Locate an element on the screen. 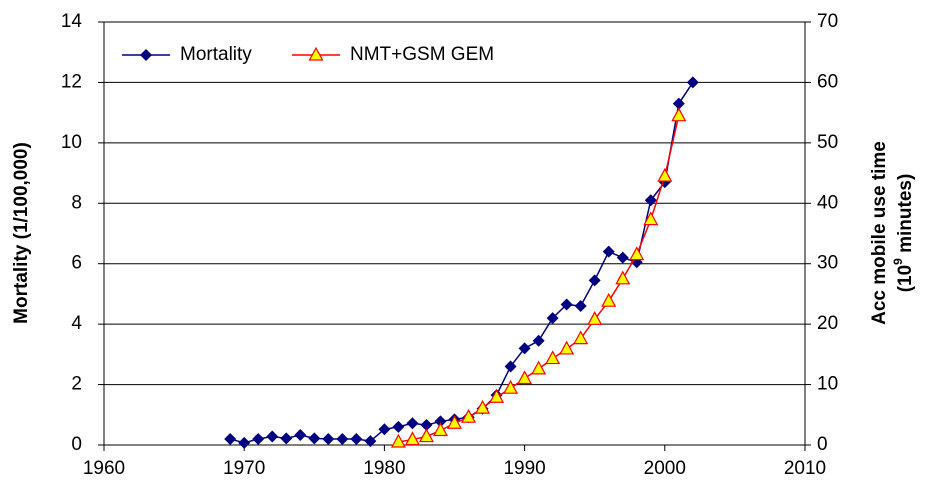 The width and height of the screenshot is (930, 502). y-tick-label: 6 is located at coordinates (76, 263).